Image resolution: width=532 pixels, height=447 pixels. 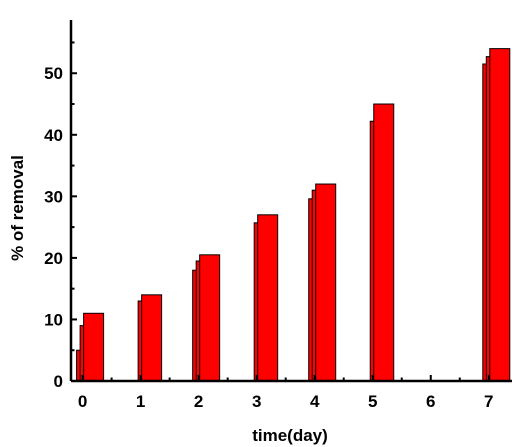 What do you see at coordinates (53, 135) in the screenshot?
I see `y-tick-label: 40` at bounding box center [53, 135].